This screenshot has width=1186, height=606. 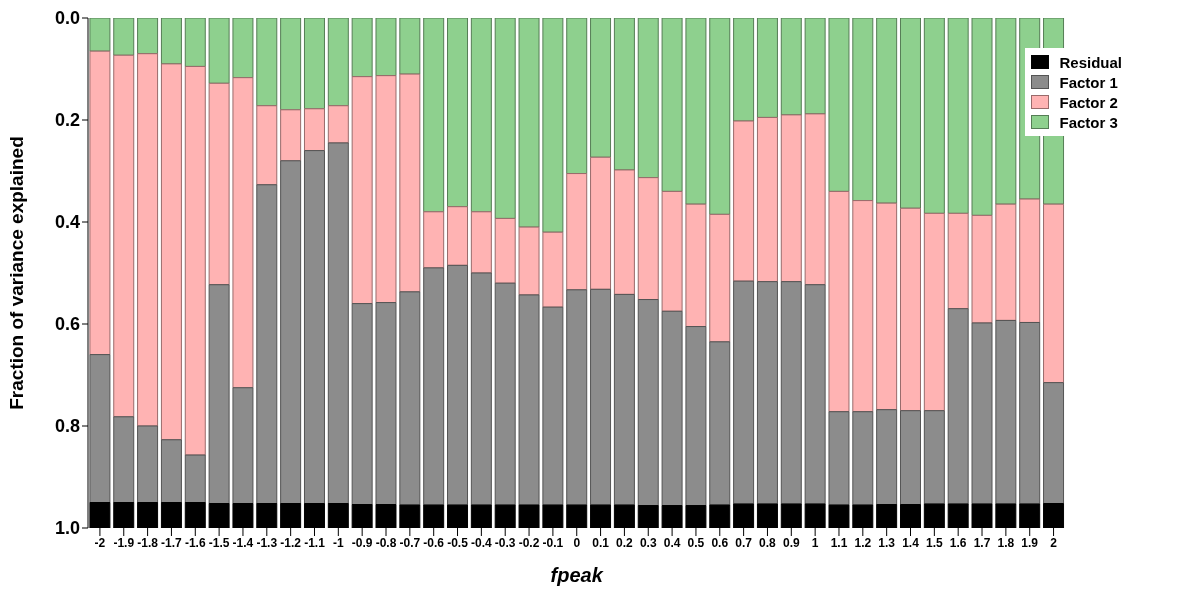 I want to click on x-tick-label: -1.8, so click(x=148, y=542).